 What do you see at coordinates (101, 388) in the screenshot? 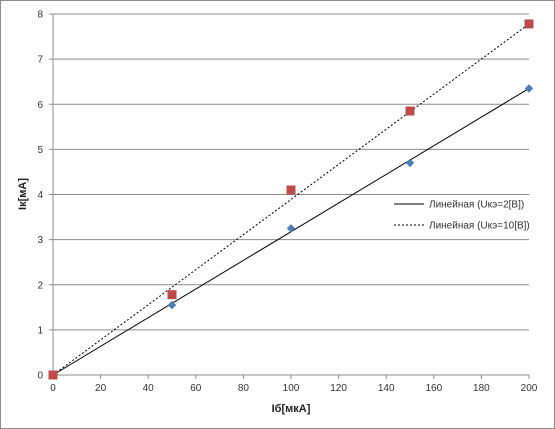
I see `x-tick-label: 20` at bounding box center [101, 388].